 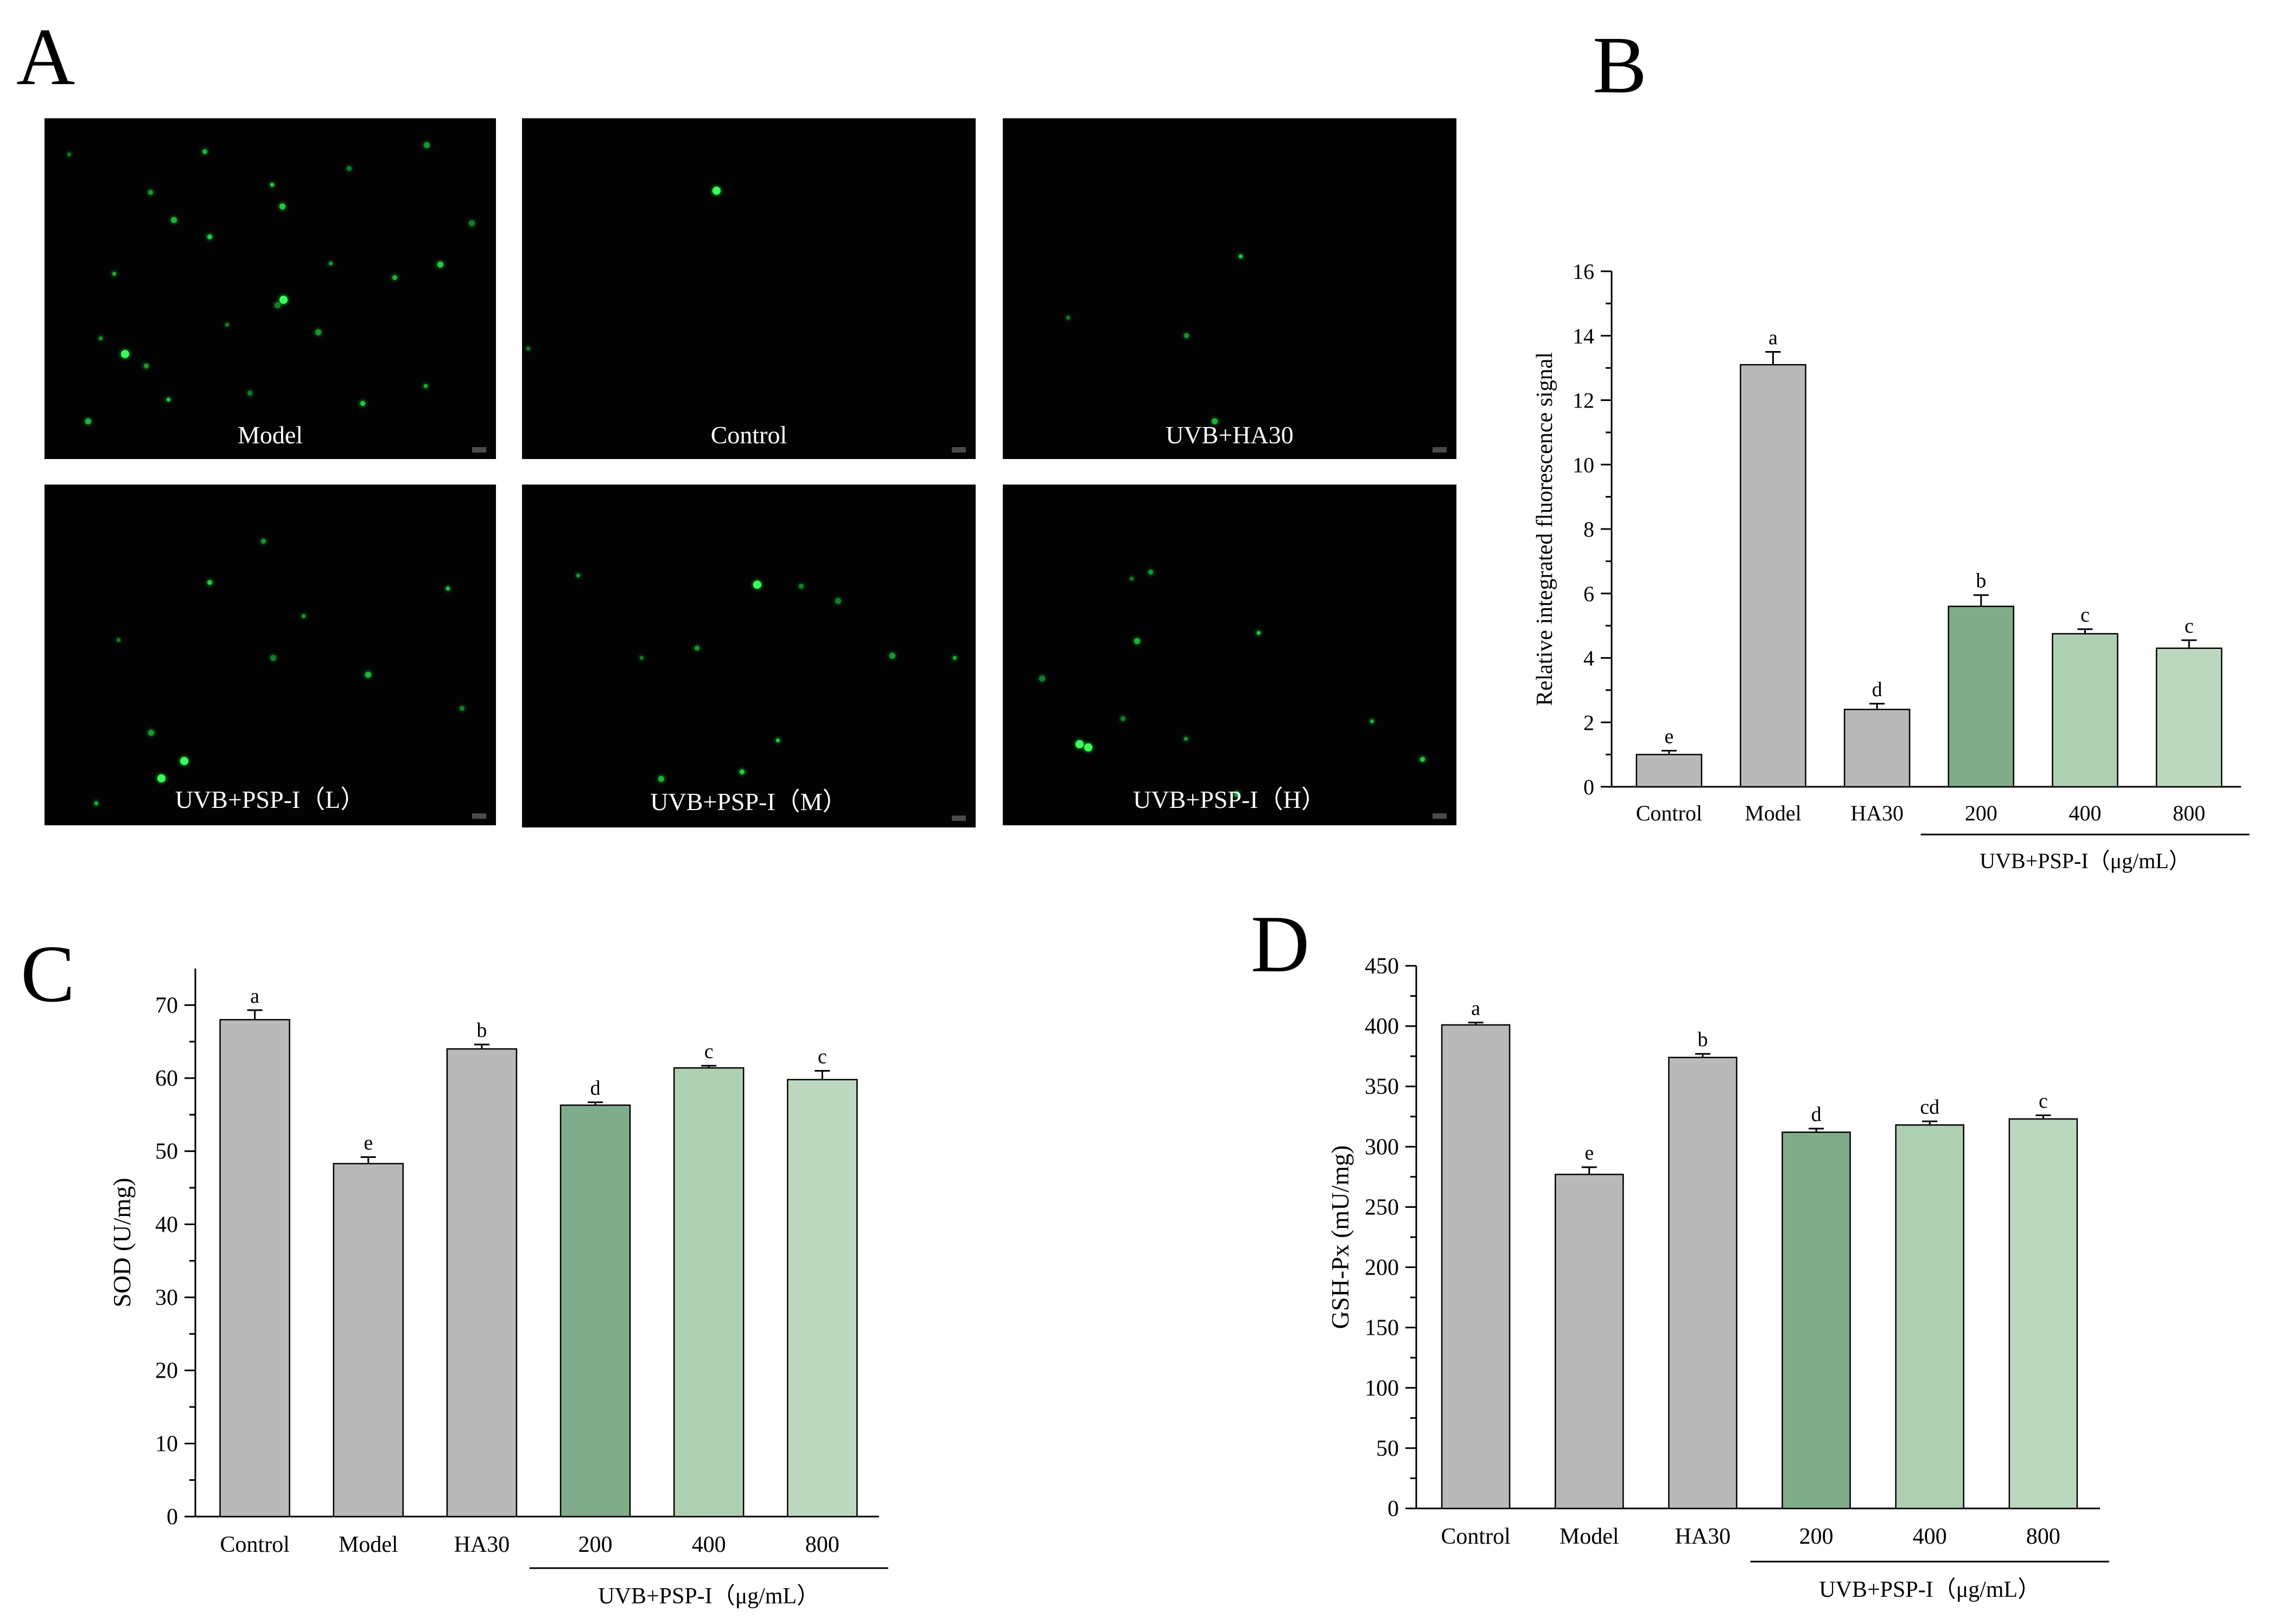 I want to click on y-tick-label: 400, so click(x=1382, y=1026).